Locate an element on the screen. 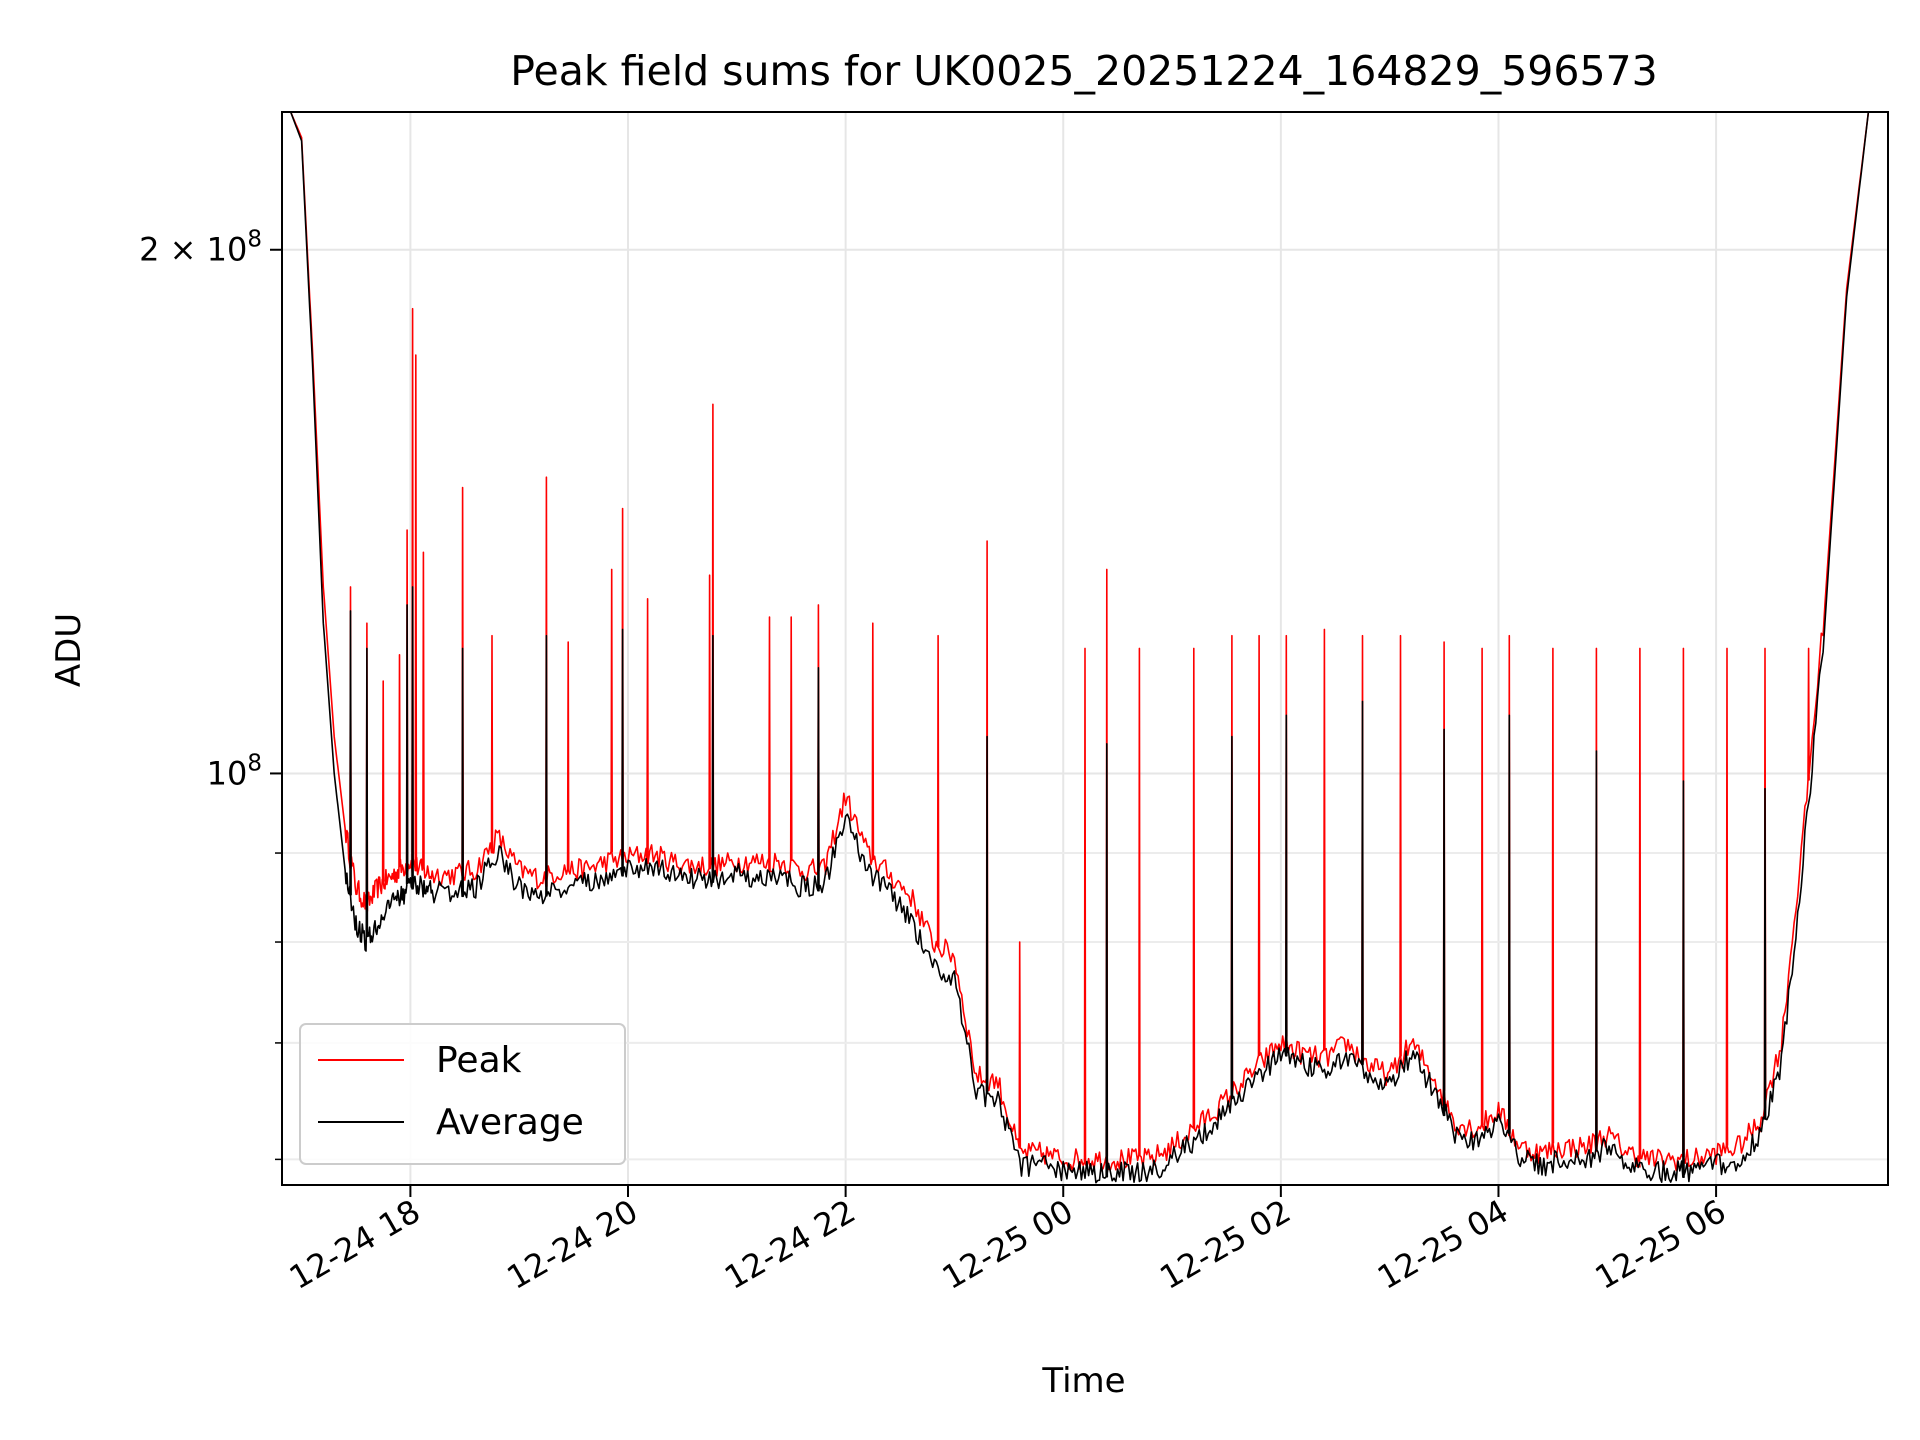 Image resolution: width=1920 pixels, height=1440 pixels. legend: Peak Average is located at coordinates (462, 1094).